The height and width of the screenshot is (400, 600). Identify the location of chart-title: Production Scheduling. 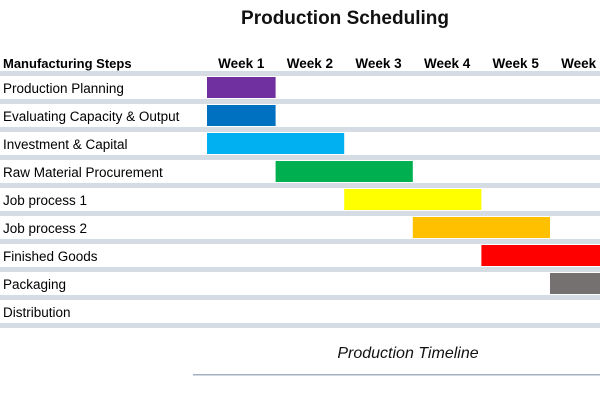
(345, 18).